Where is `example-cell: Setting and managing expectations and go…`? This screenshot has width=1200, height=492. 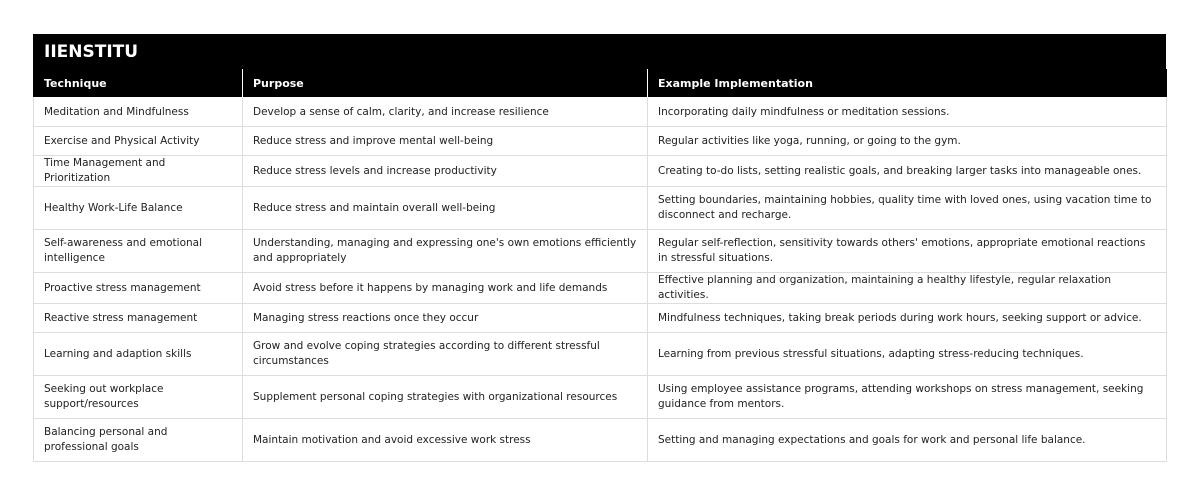 example-cell: Setting and managing expectations and go… is located at coordinates (907, 440).